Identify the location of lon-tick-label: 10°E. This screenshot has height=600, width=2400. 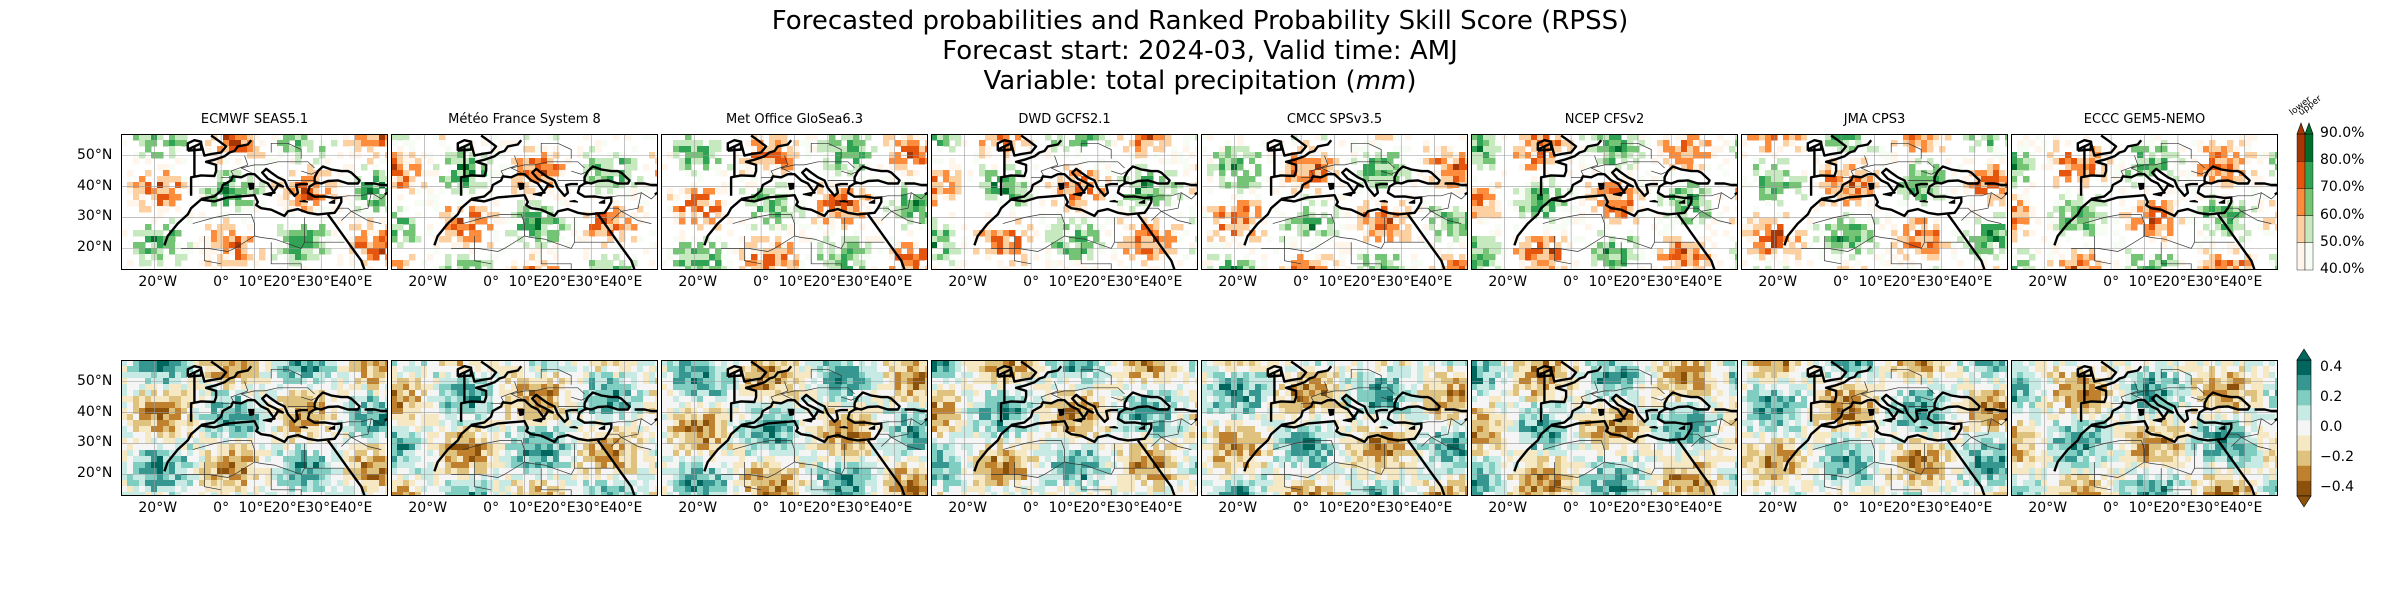
(525, 282).